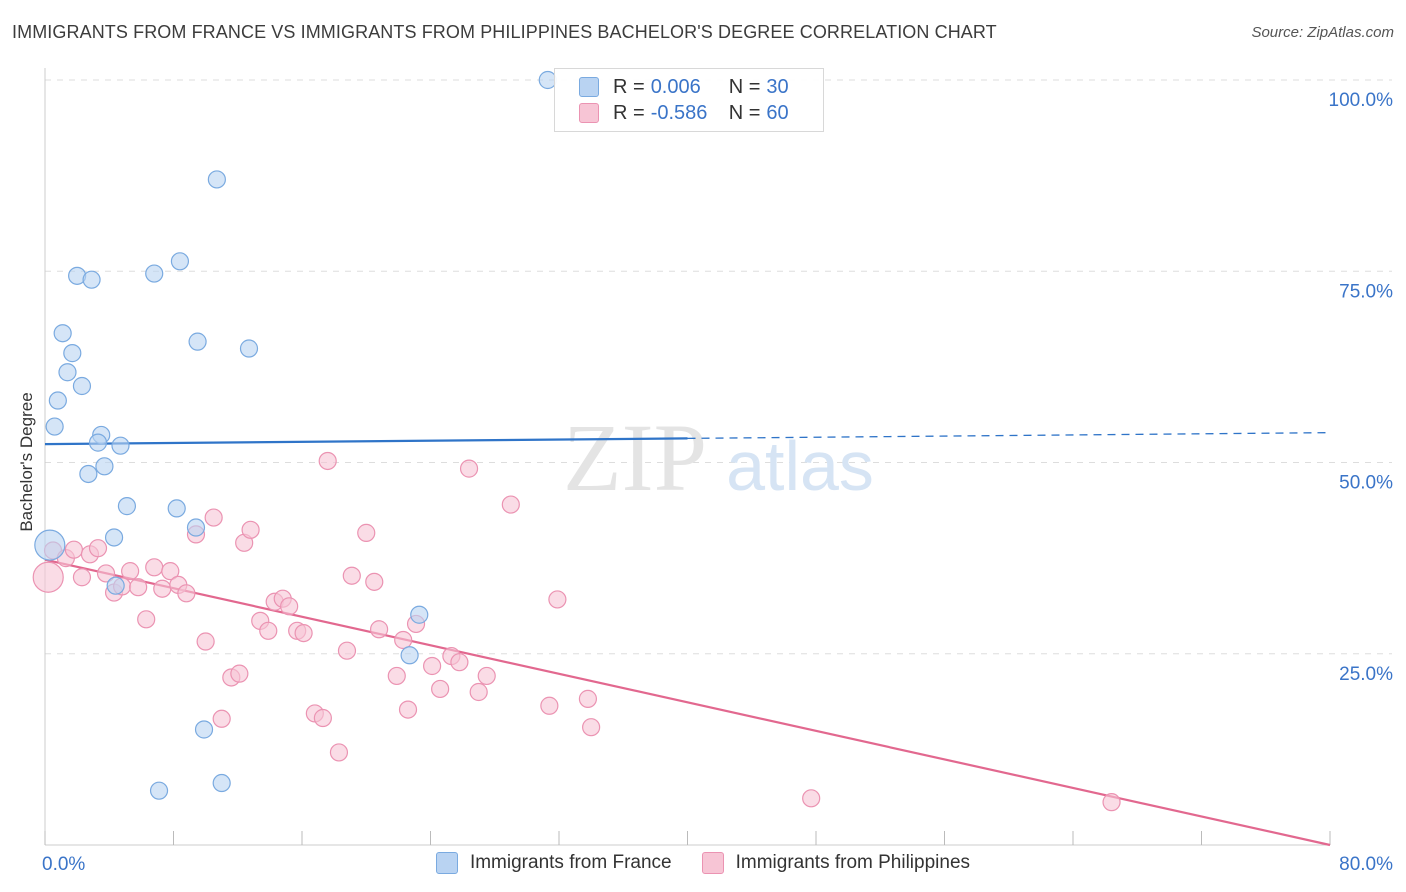 Image resolution: width=1406 pixels, height=892 pixels. Describe the element at coordinates (589, 87) in the screenshot. I see `france-swatch` at that location.